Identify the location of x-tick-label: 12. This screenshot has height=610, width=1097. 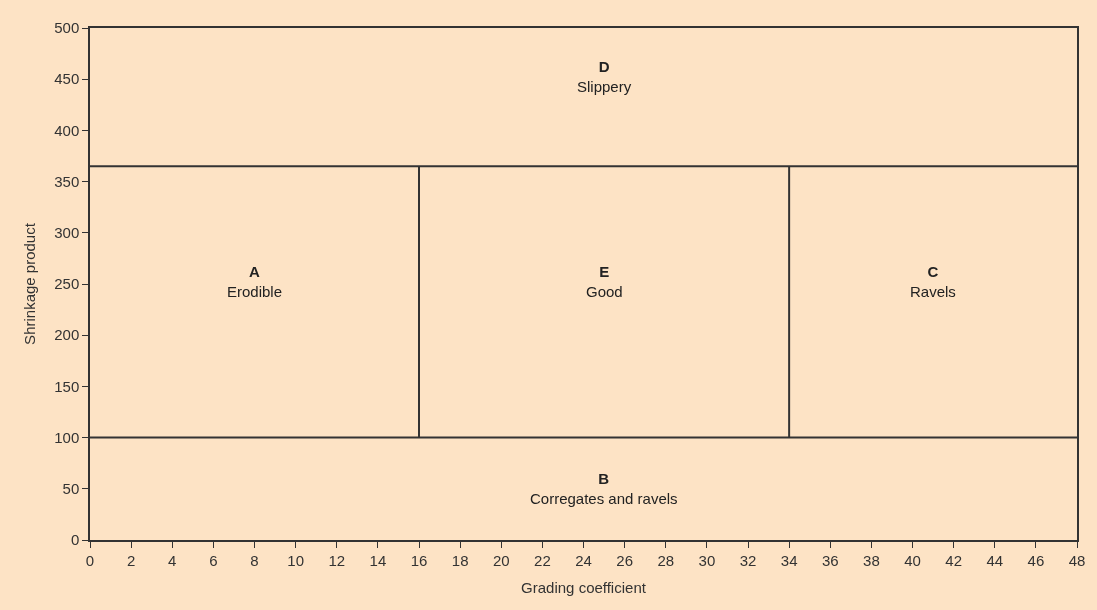
(337, 560).